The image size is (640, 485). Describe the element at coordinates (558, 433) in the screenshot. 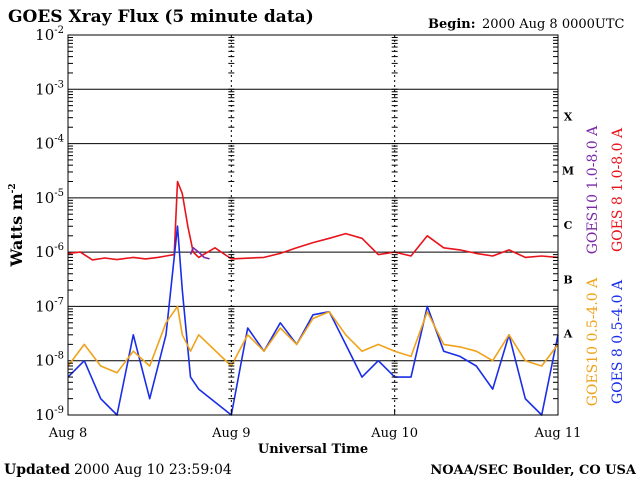

I see `x-tick-label: Aug 11` at that location.